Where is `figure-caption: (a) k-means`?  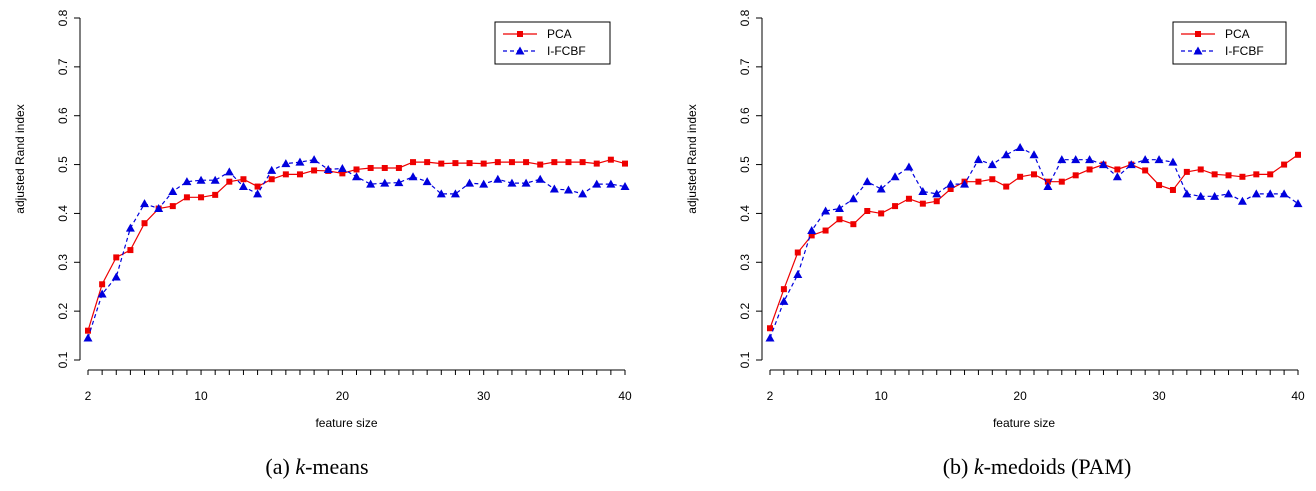
figure-caption: (a) k-means is located at coordinates (316, 466).